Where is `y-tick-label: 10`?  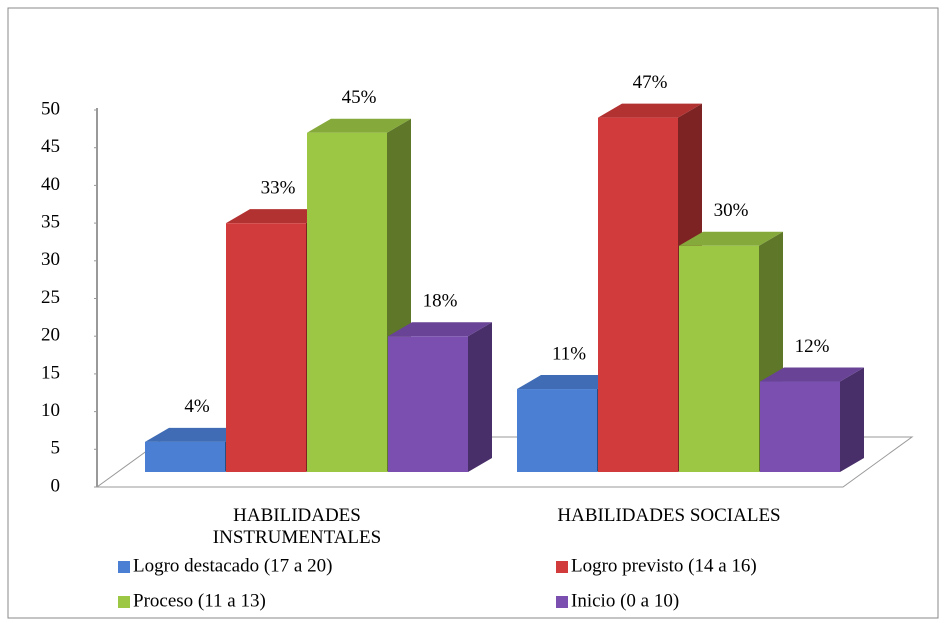
y-tick-label: 10 is located at coordinates (50, 410).